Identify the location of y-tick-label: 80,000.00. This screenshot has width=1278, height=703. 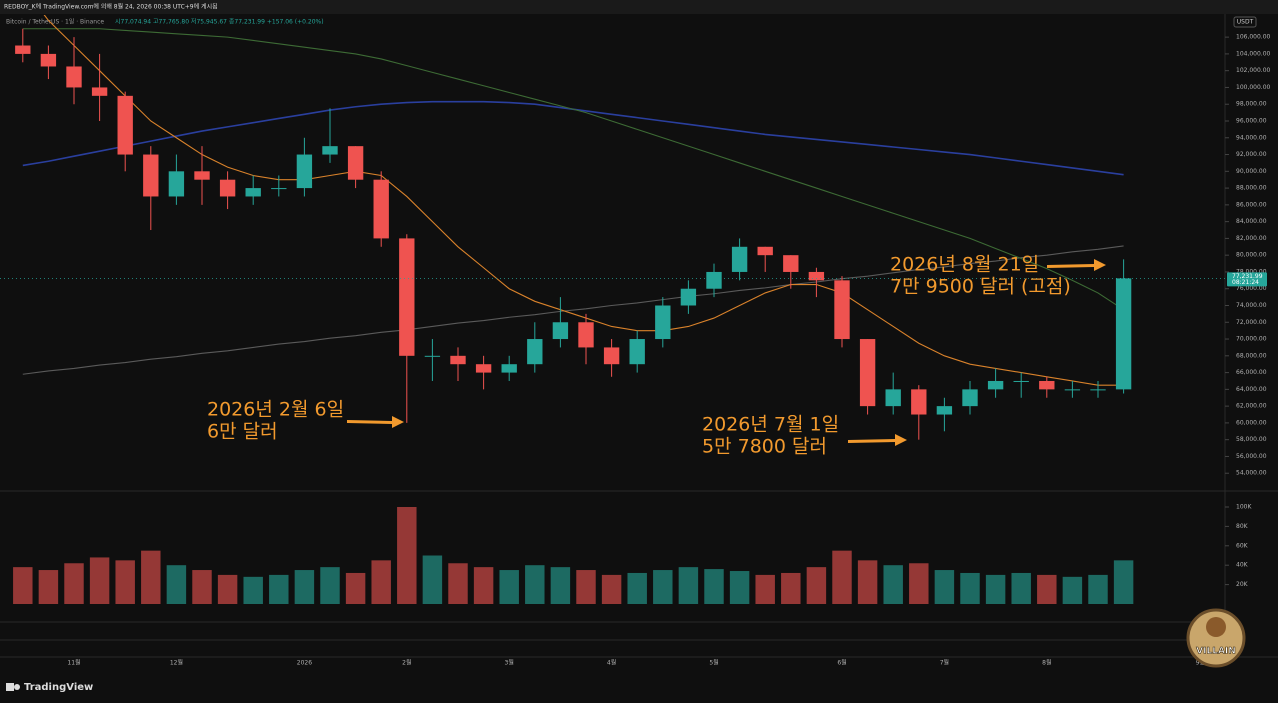
(1251, 255).